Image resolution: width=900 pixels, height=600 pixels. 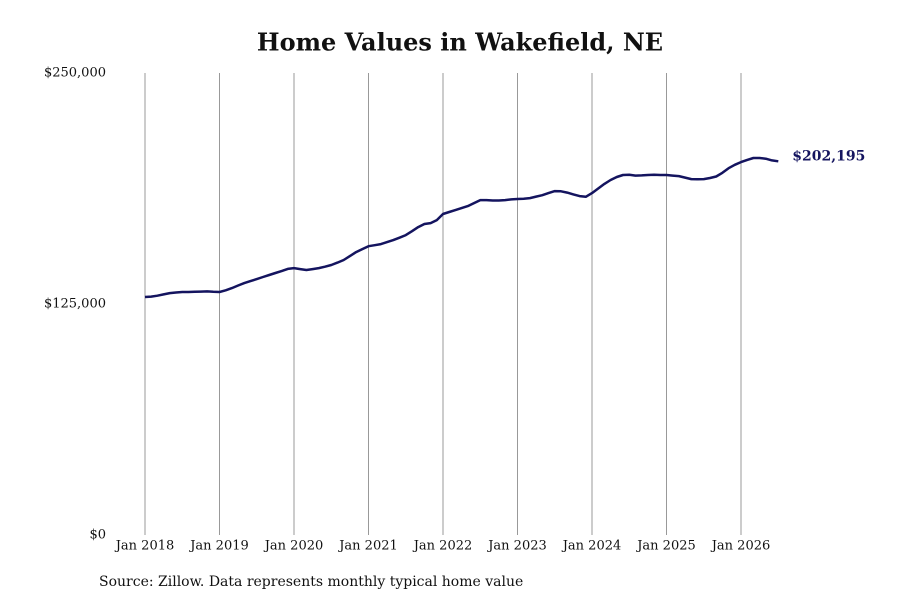 I want to click on x-tick-label: Jan 2025, so click(x=665, y=546).